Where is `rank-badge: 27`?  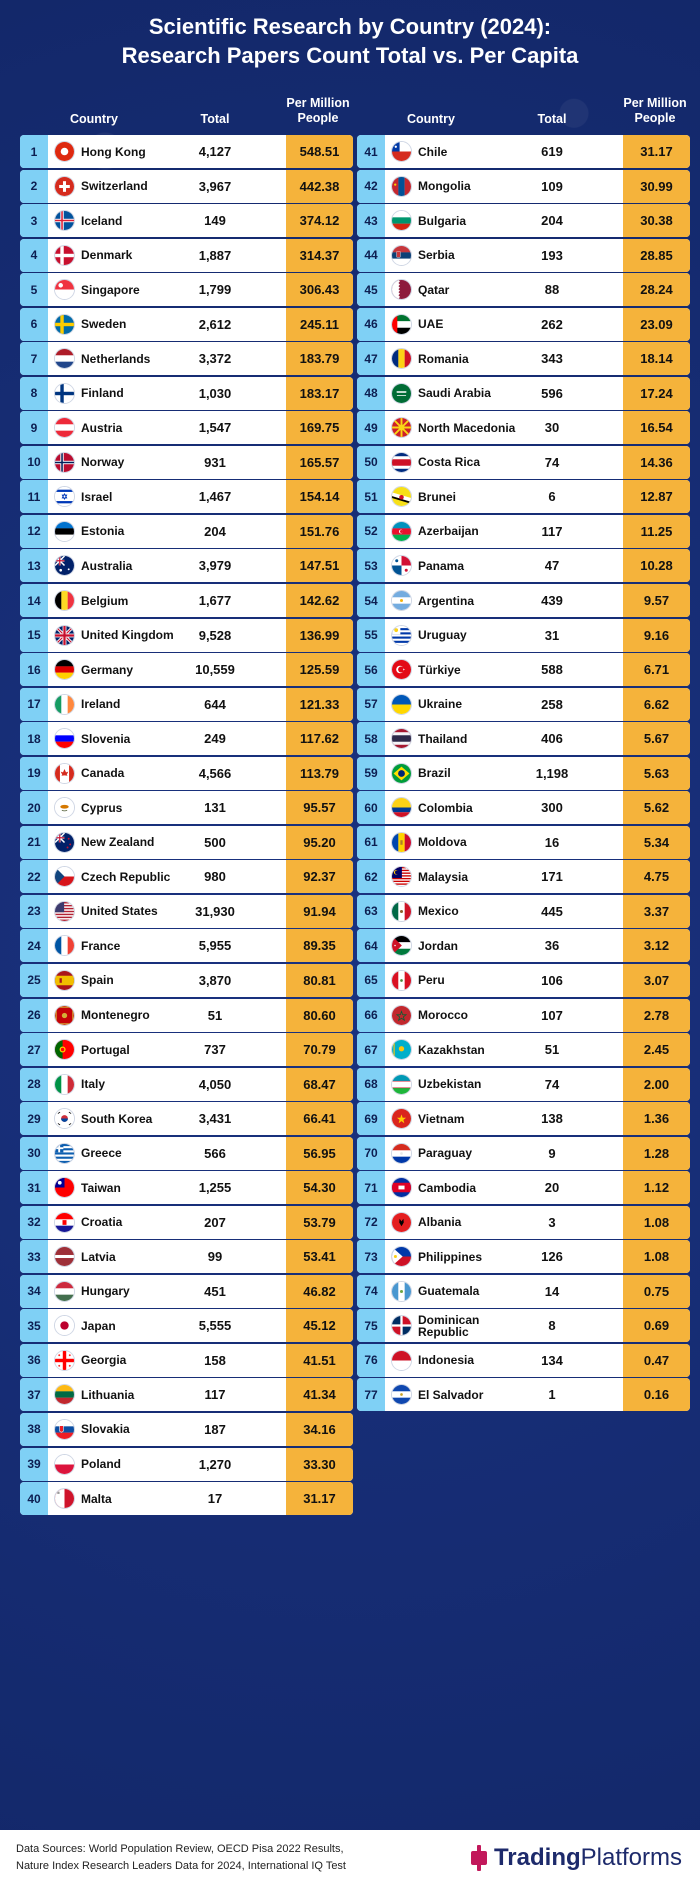 rank-badge: 27 is located at coordinates (34, 1050).